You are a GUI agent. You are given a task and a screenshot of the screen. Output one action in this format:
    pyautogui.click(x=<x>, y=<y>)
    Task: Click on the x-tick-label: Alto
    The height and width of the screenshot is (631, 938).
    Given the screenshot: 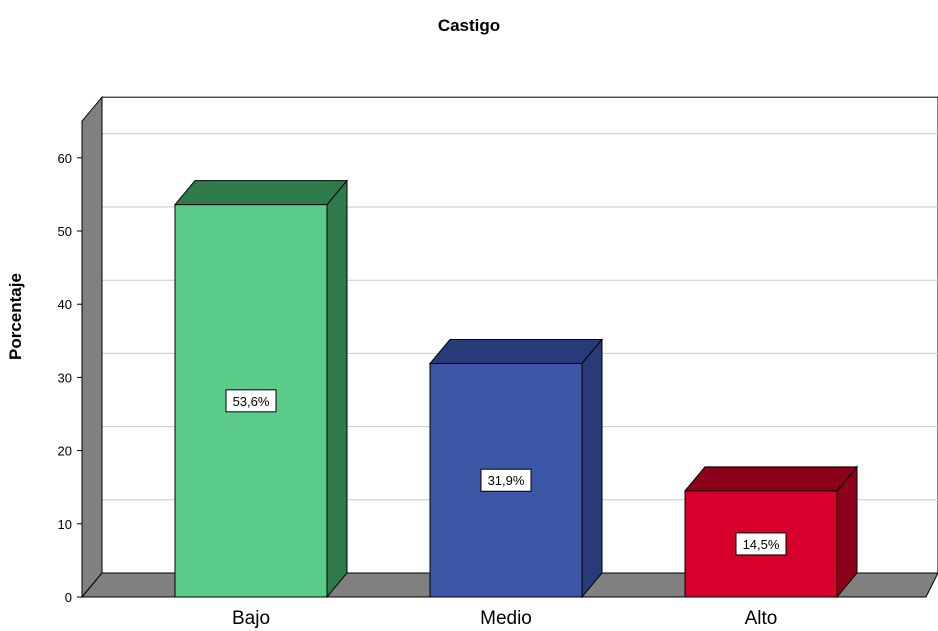 What is the action you would take?
    pyautogui.click(x=761, y=618)
    